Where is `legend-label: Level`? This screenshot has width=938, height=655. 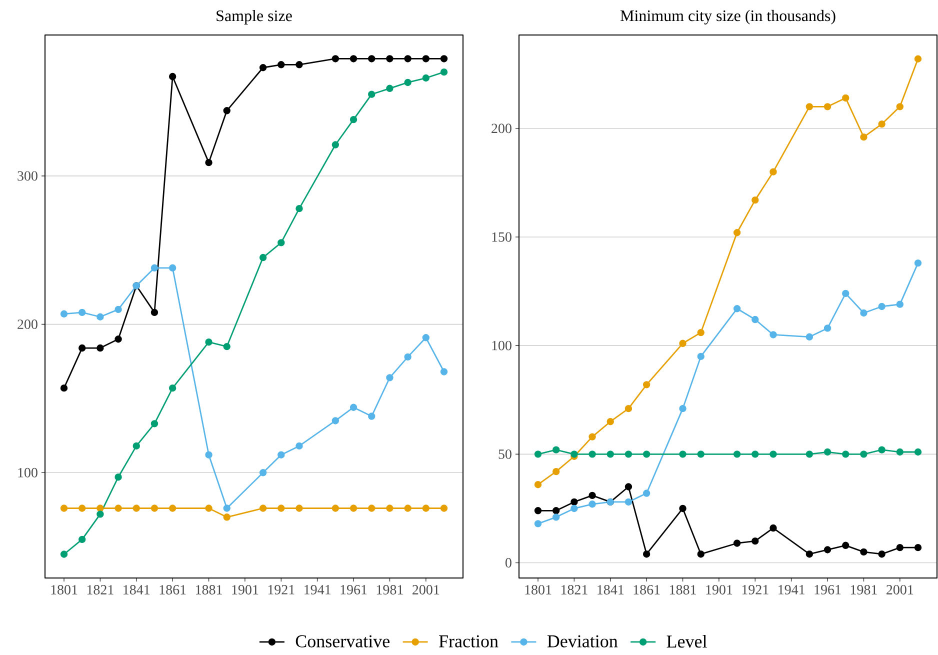 legend-label: Level is located at coordinates (686, 641).